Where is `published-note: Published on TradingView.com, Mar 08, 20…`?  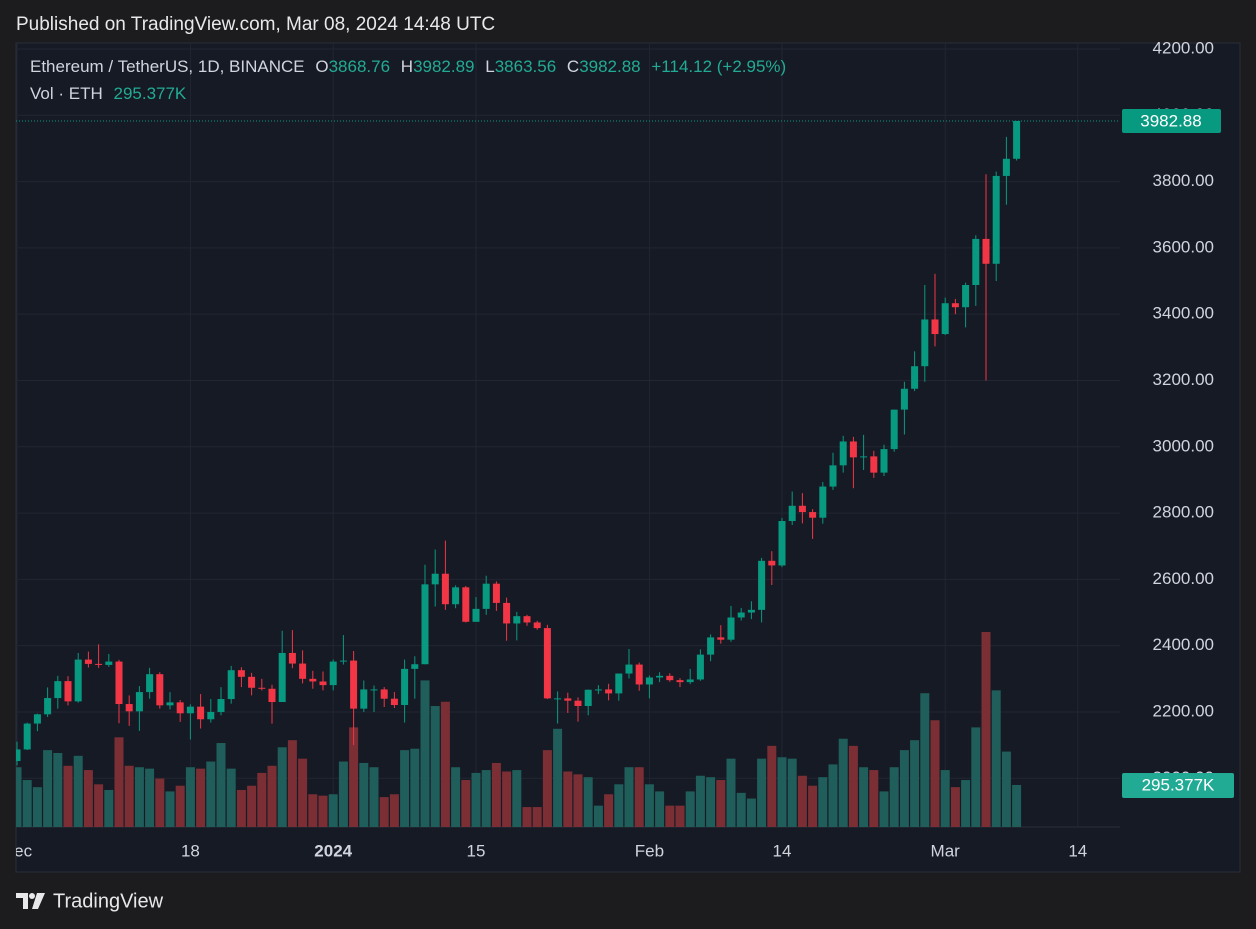
published-note: Published on TradingView.com, Mar 08, 20… is located at coordinates (255, 24).